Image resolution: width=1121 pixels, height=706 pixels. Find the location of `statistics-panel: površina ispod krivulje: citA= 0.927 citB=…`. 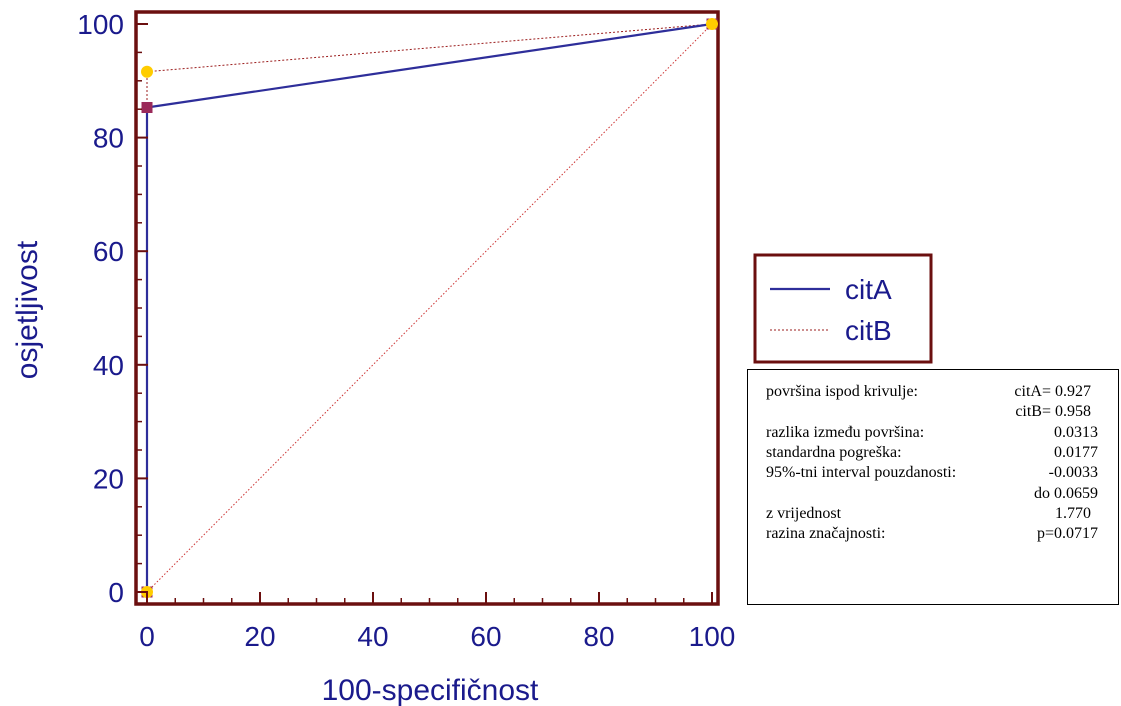

statistics-panel: površina ispod krivulje: citA= 0.927 citB=… is located at coordinates (933, 487).